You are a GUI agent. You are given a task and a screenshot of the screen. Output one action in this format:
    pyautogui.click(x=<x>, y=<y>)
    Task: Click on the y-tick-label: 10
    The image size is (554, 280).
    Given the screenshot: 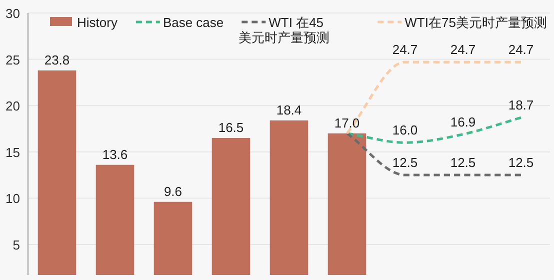 What is the action you would take?
    pyautogui.click(x=13, y=198)
    